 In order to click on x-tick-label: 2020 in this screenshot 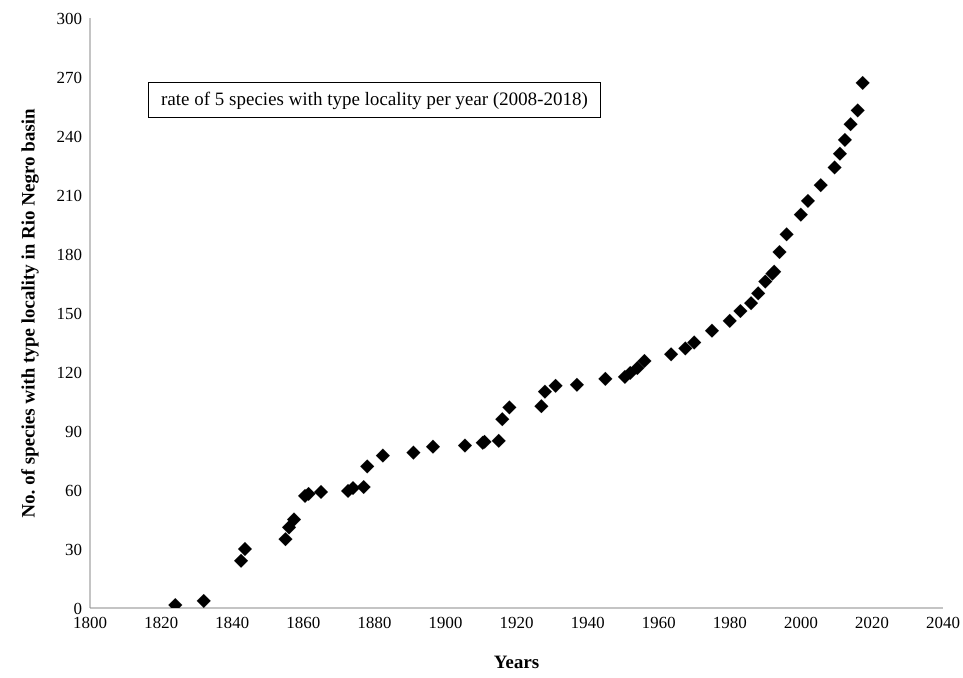, I will do `click(871, 622)`.